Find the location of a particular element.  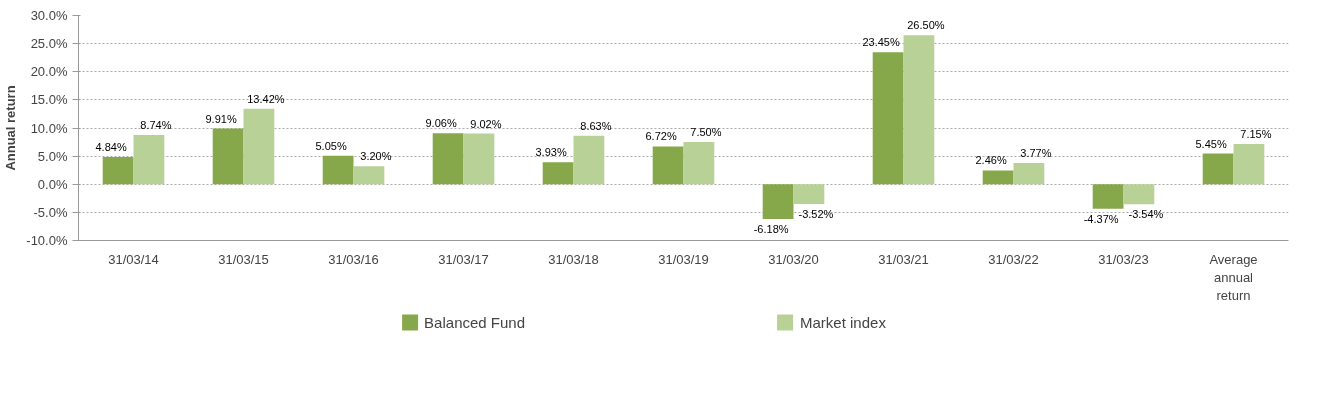

legend-label: Balanced Fund is located at coordinates (475, 322).